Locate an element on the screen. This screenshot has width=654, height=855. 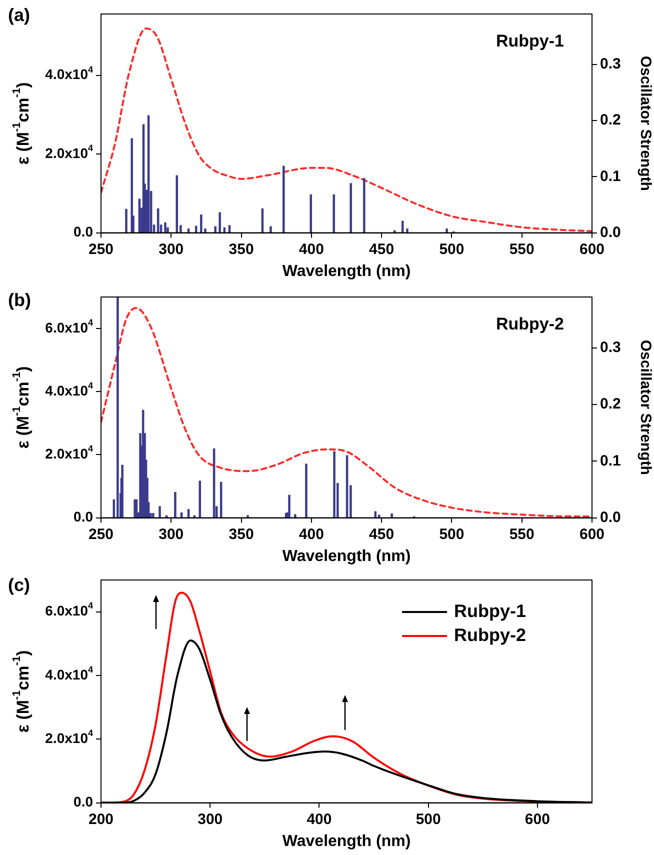
legend-label: Rubpy-1 is located at coordinates (490, 610).